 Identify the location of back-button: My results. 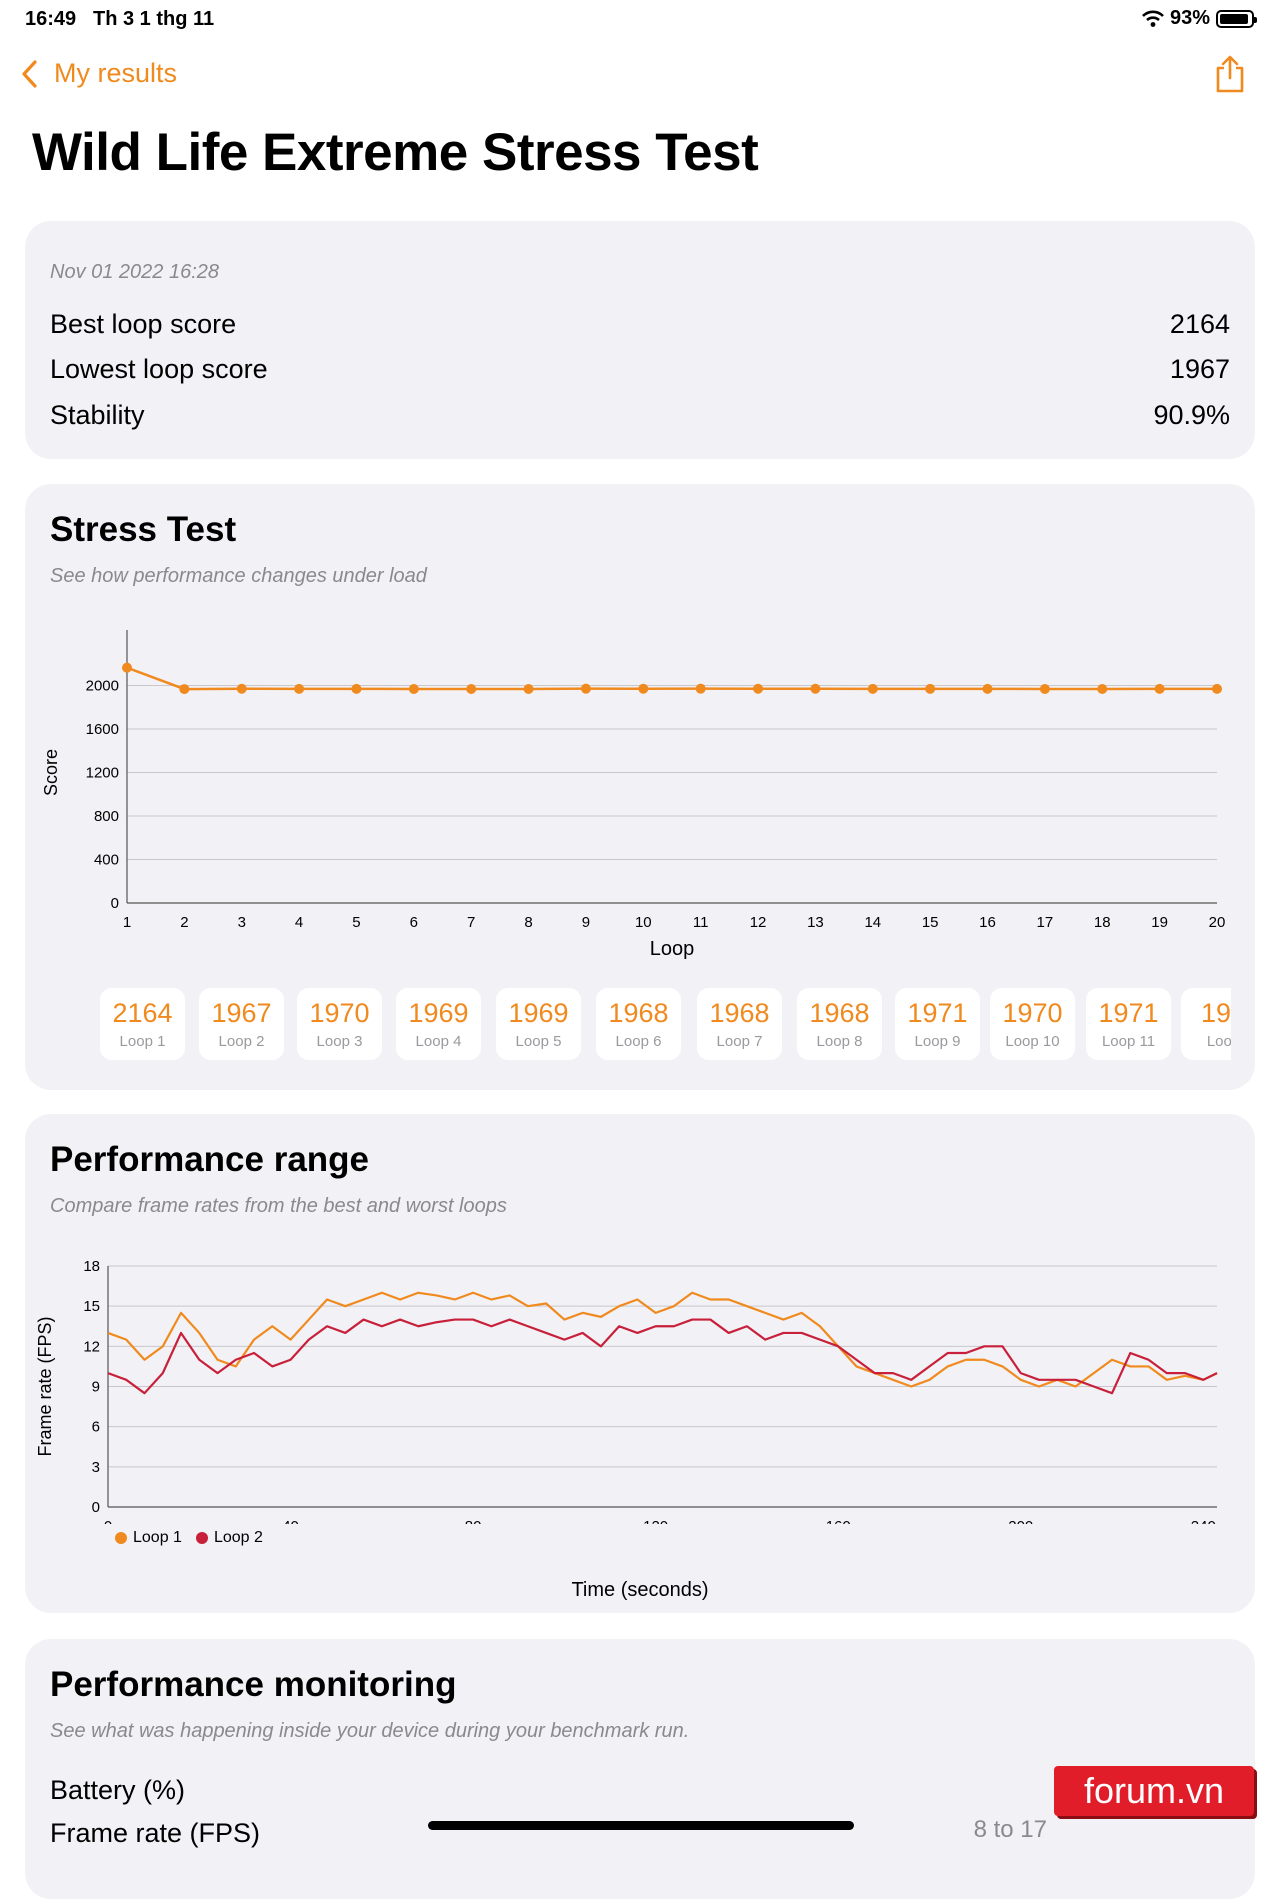
(98, 73).